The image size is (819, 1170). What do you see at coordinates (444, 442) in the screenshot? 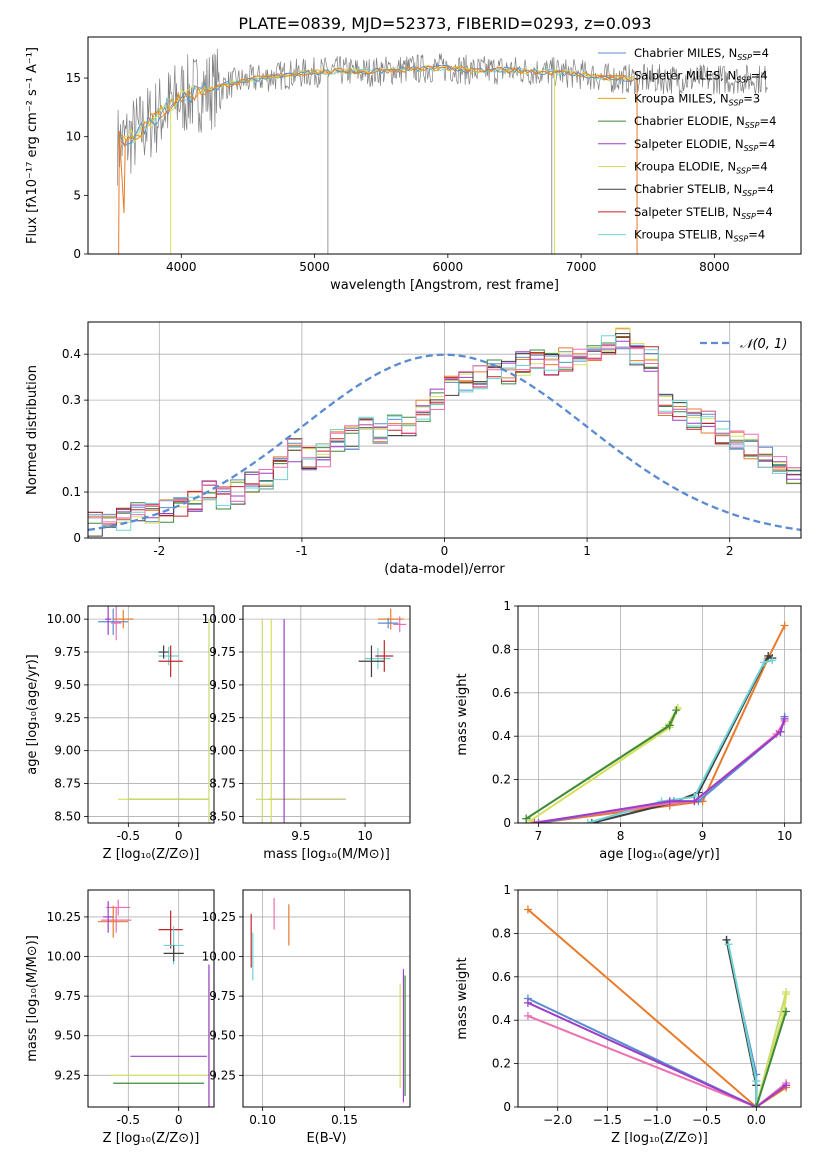
I see `normal-curve` at bounding box center [444, 442].